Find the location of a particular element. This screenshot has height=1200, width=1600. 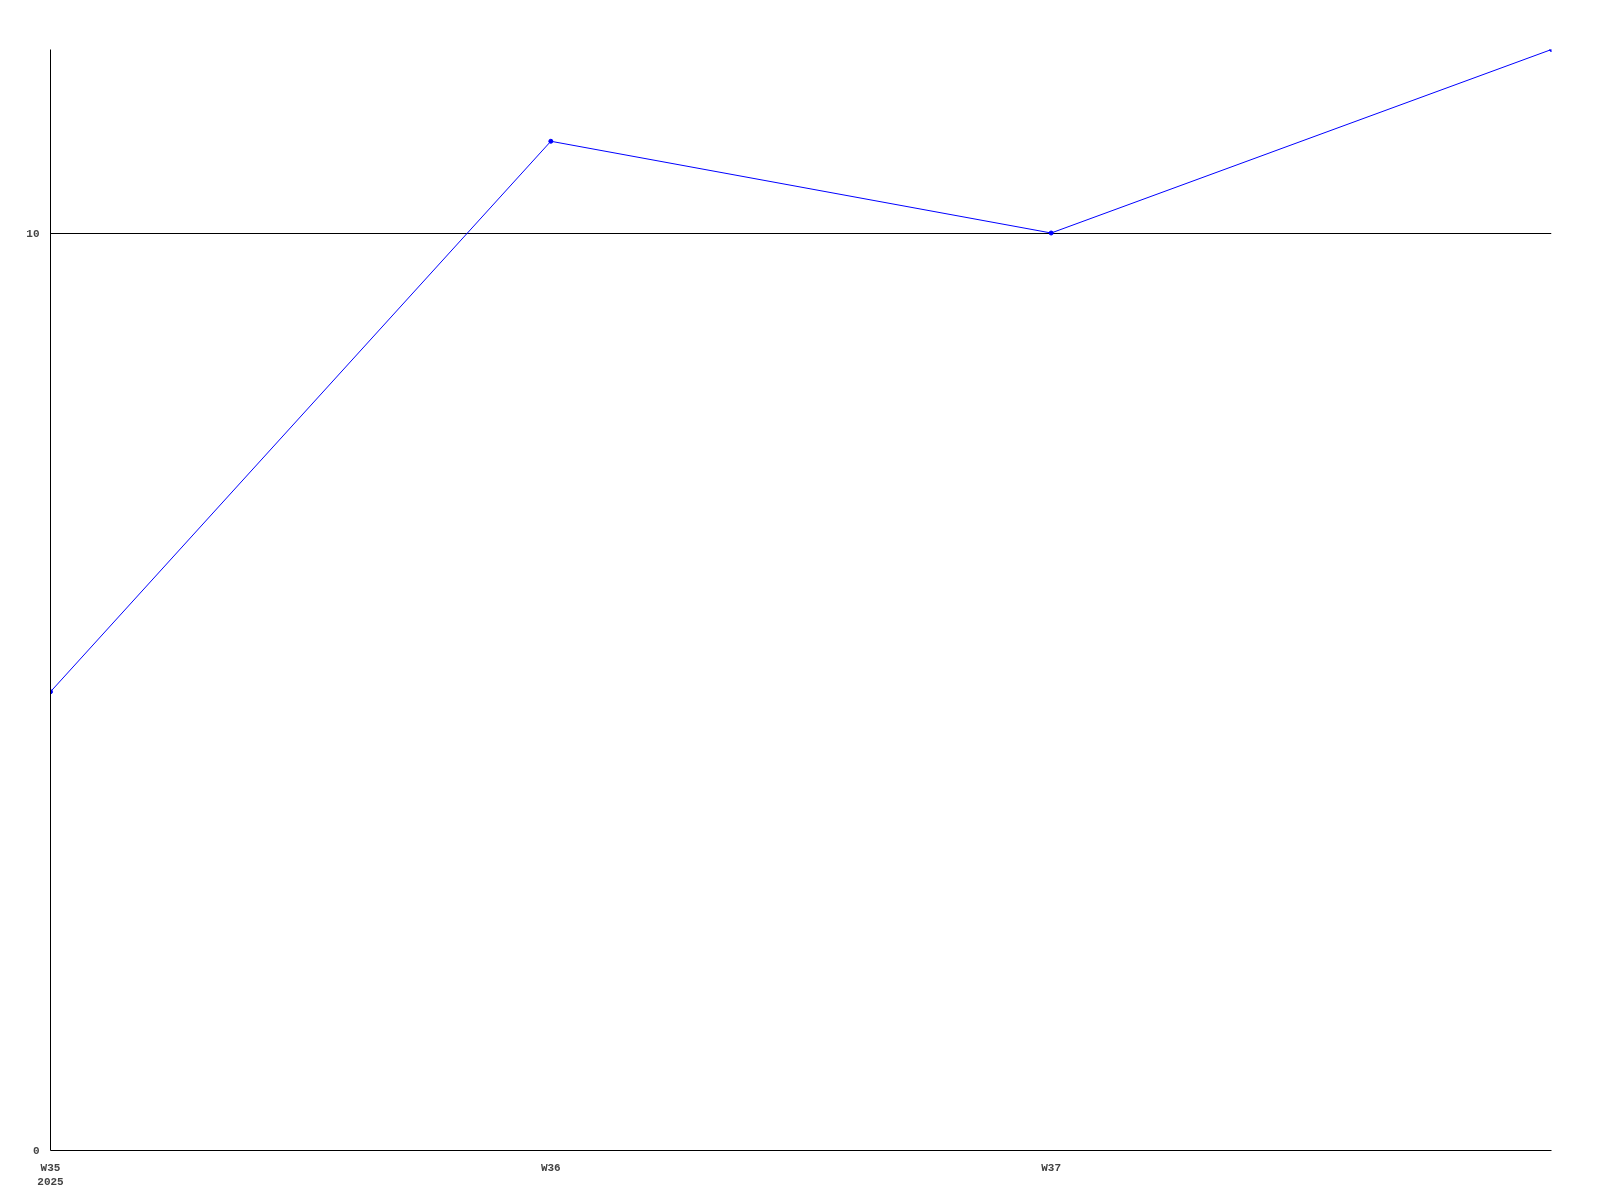

x-tick-label: W37 is located at coordinates (1051, 1167).